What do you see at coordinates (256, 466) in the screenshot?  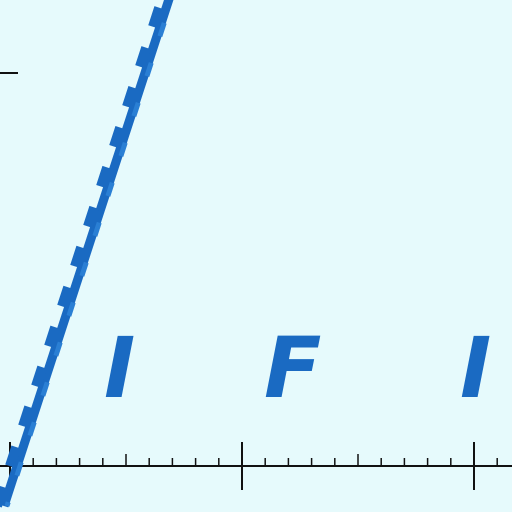 I see `x-axis` at bounding box center [256, 466].